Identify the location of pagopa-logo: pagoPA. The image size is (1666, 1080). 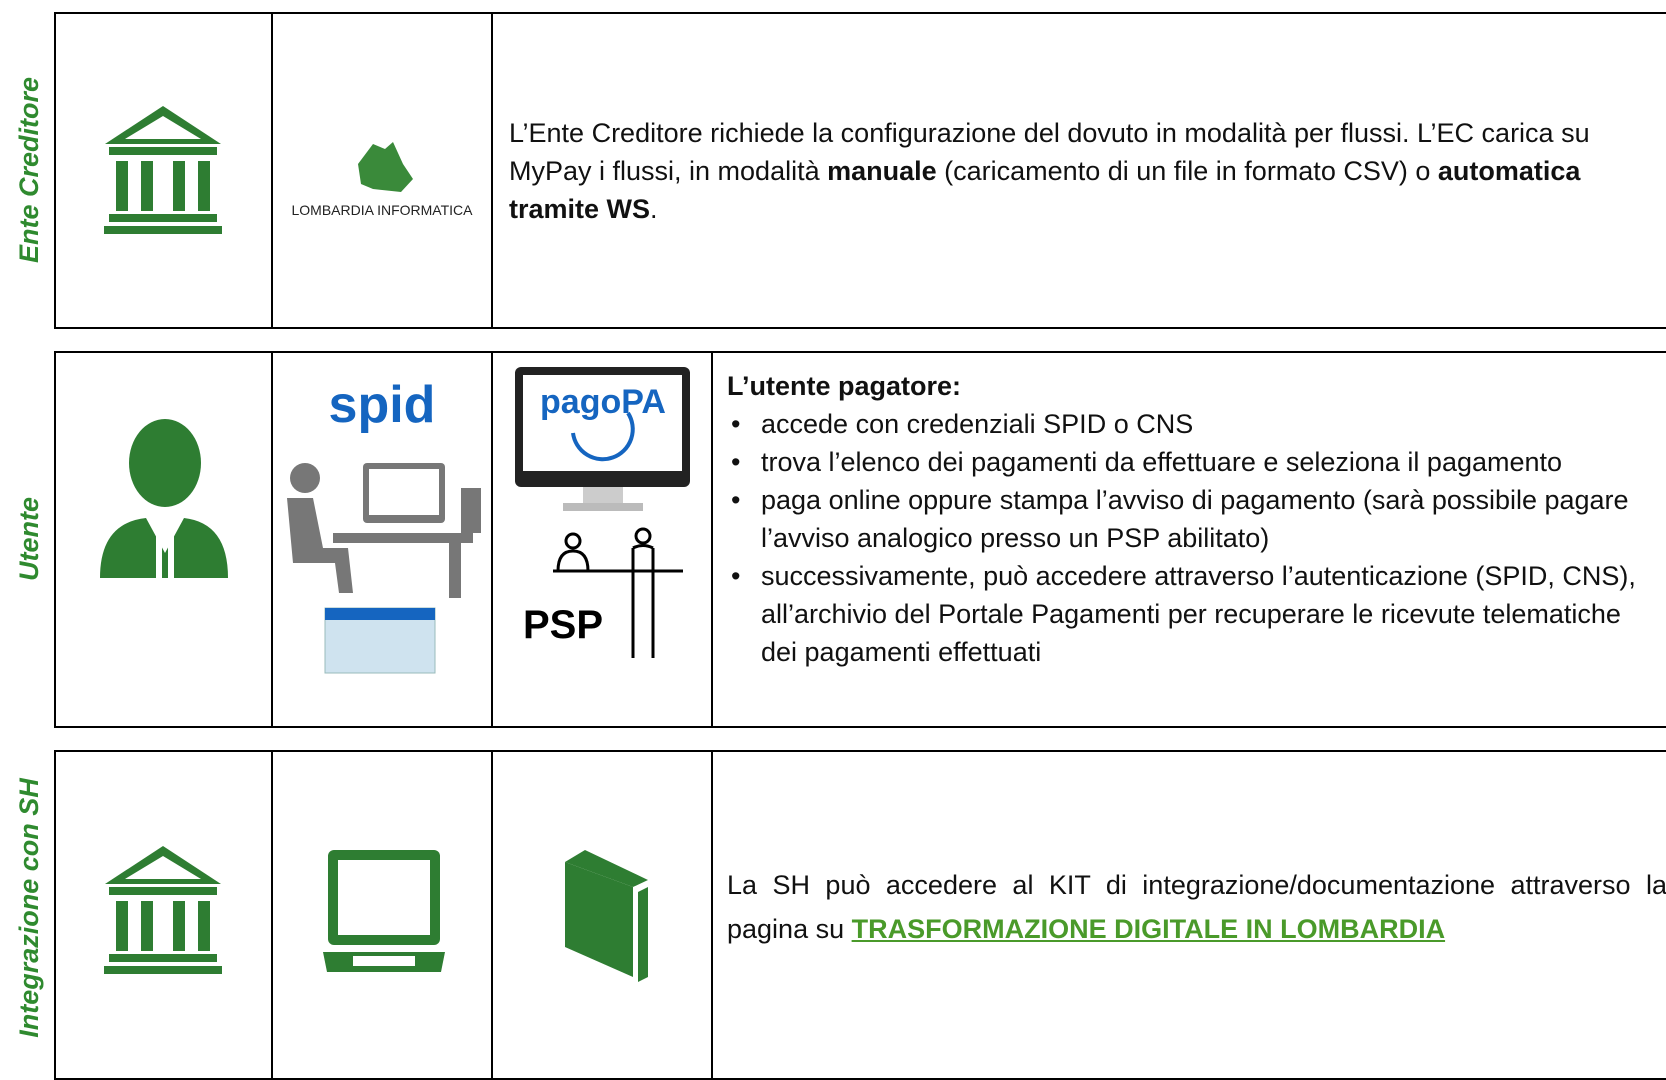
(603, 402).